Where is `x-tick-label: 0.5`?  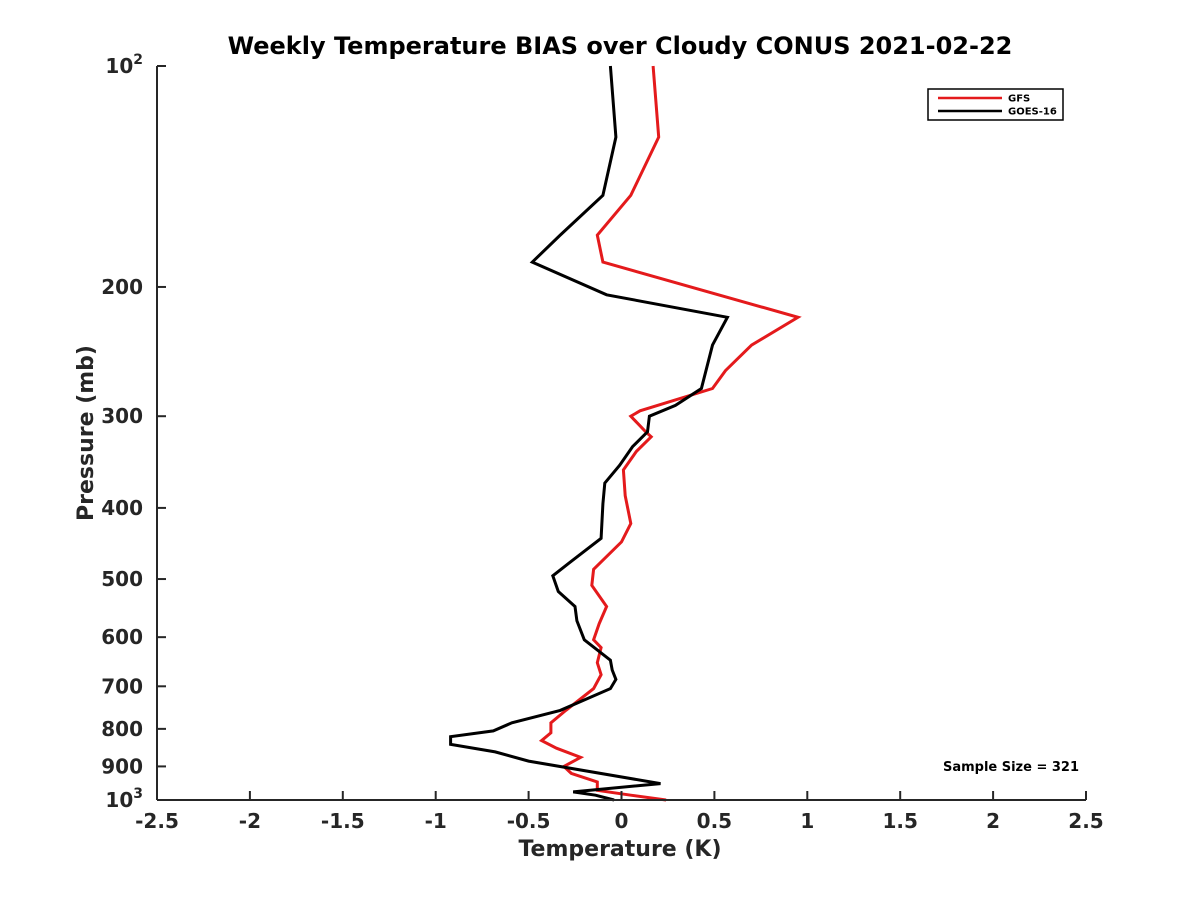
x-tick-label: 0.5 is located at coordinates (714, 821).